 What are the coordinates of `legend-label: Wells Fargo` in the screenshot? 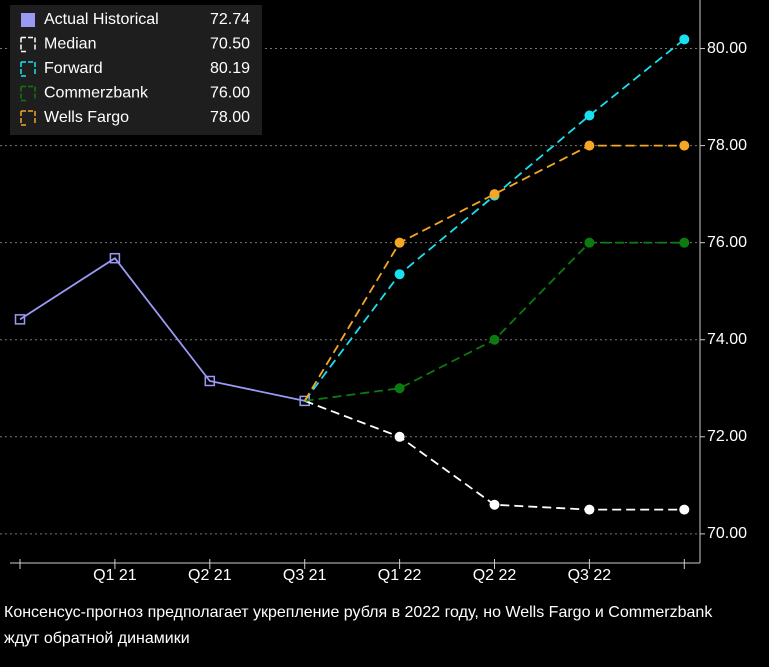 It's located at (86, 117).